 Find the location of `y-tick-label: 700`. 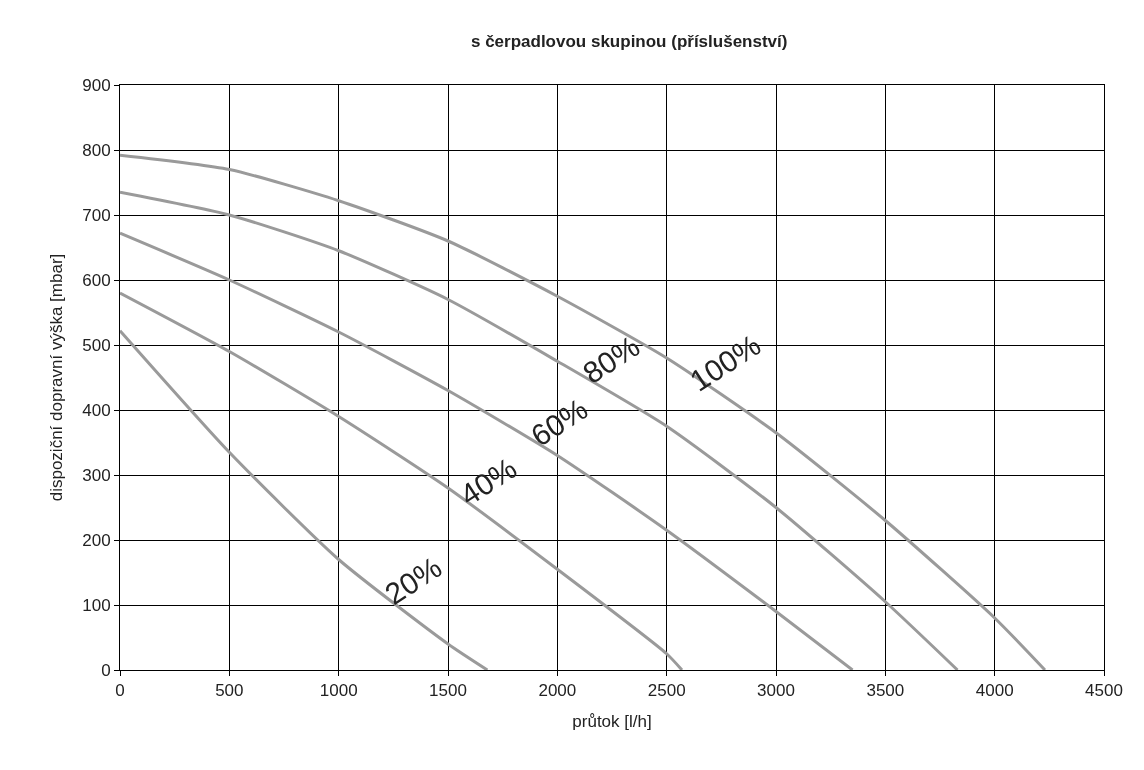

y-tick-label: 700 is located at coordinates (96, 215).